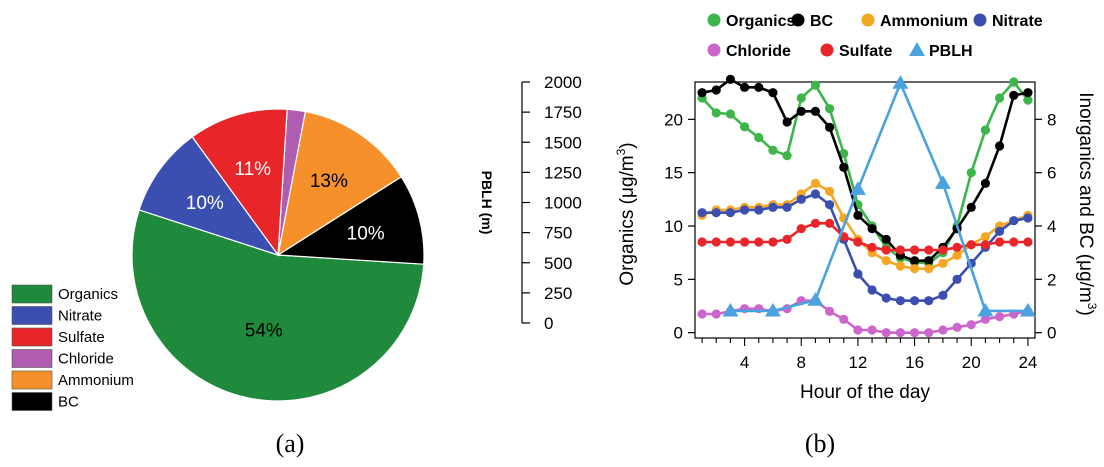 This screenshot has width=1104, height=467. What do you see at coordinates (673, 173) in the screenshot?
I see `left-tick-label: 15` at bounding box center [673, 173].